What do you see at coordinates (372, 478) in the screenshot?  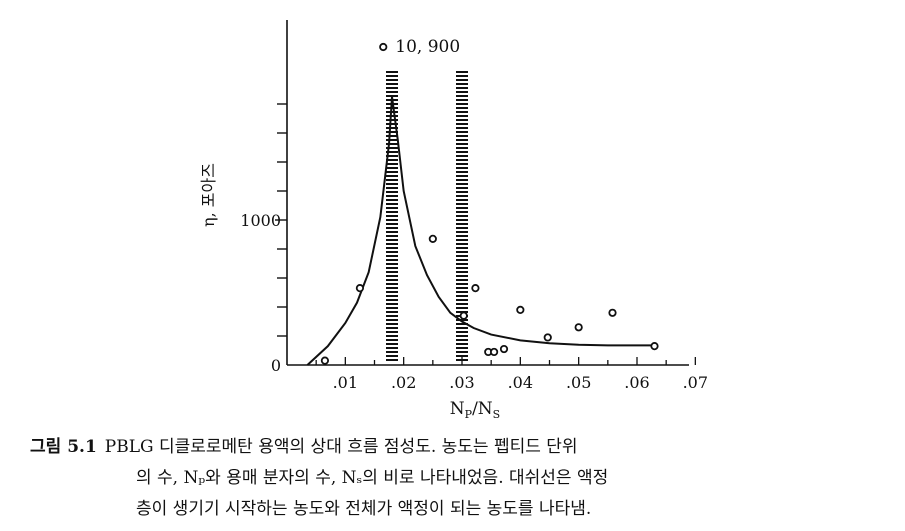 I see `caption-line-2: 의 수, Nₚ와 용매 분자의 수, Nₛ의 비로 나타내었음. 대쉬선은 액정` at bounding box center [372, 478].